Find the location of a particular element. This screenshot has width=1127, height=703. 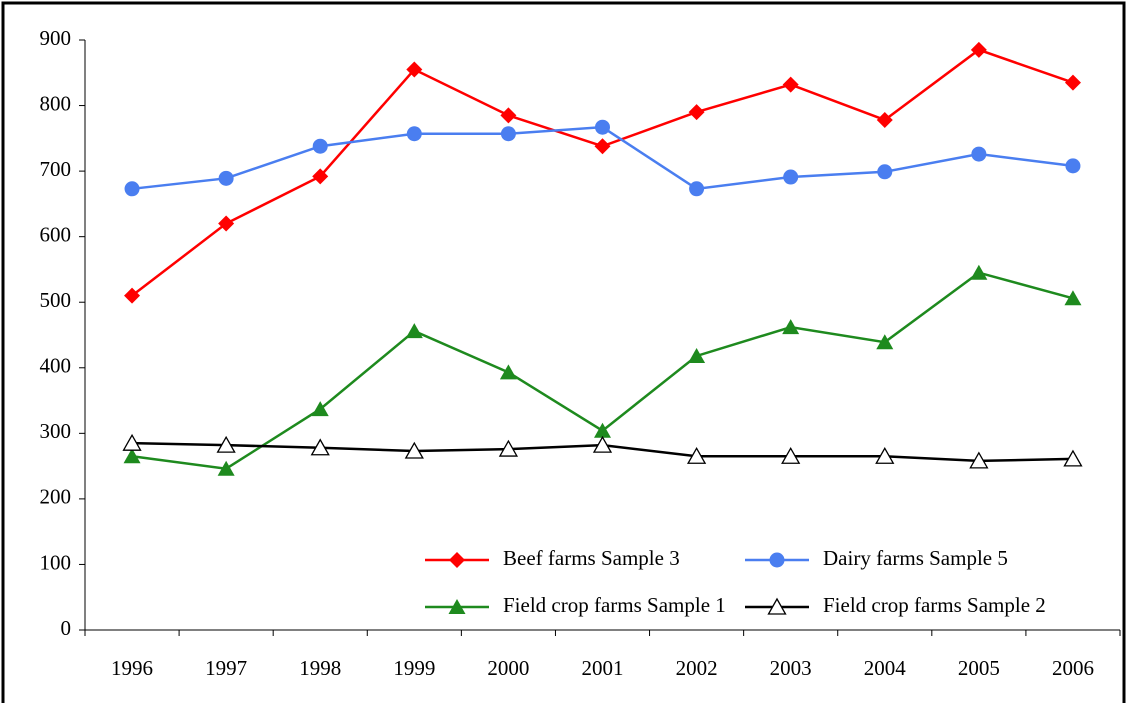

y-tick-label: 100 is located at coordinates (56, 562).